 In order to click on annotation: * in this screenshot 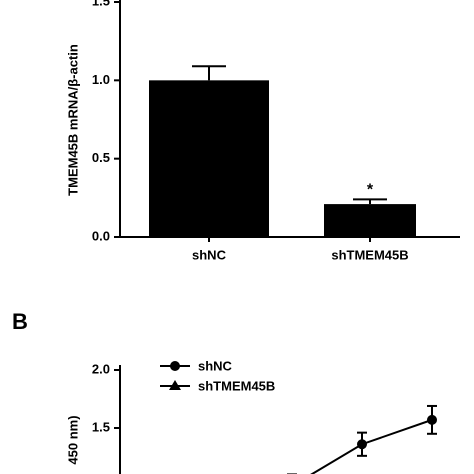, I will do `click(370, 190)`.